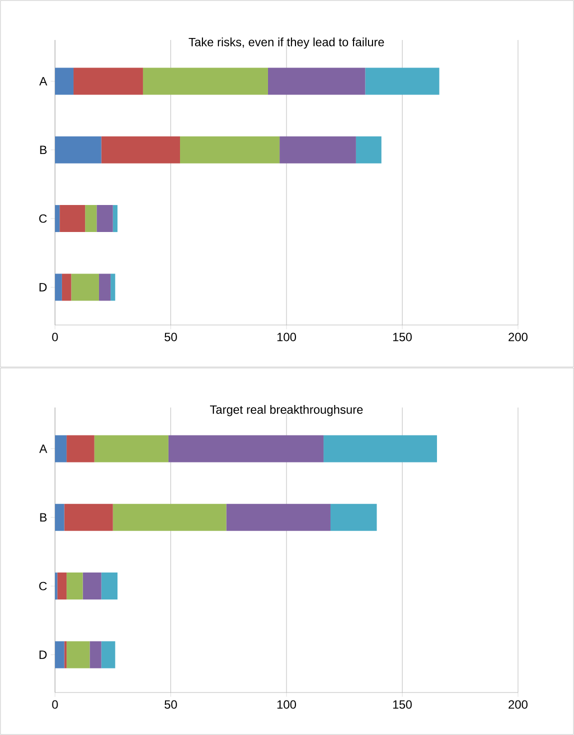 Image resolution: width=574 pixels, height=735 pixels. Describe the element at coordinates (286, 43) in the screenshot. I see `chart-title: Take risks, even if they lead to failure` at that location.